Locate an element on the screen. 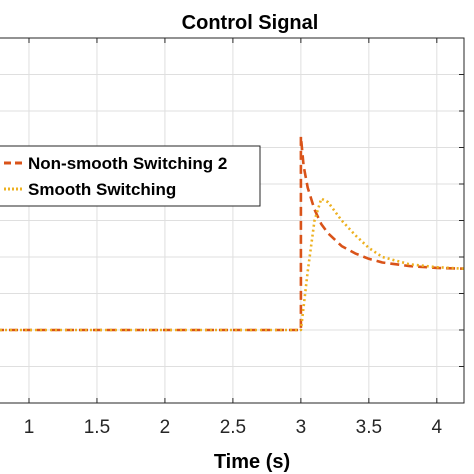 The height and width of the screenshot is (474, 474). x-tick-label: 3.5 is located at coordinates (369, 427).